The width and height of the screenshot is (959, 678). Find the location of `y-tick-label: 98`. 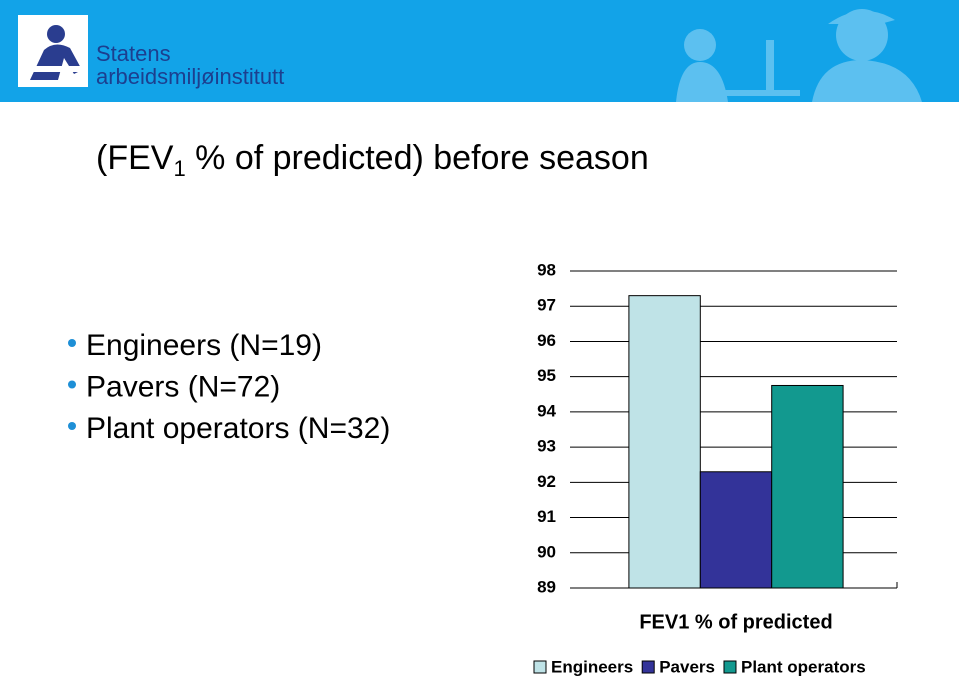

y-tick-label: 98 is located at coordinates (546, 269).